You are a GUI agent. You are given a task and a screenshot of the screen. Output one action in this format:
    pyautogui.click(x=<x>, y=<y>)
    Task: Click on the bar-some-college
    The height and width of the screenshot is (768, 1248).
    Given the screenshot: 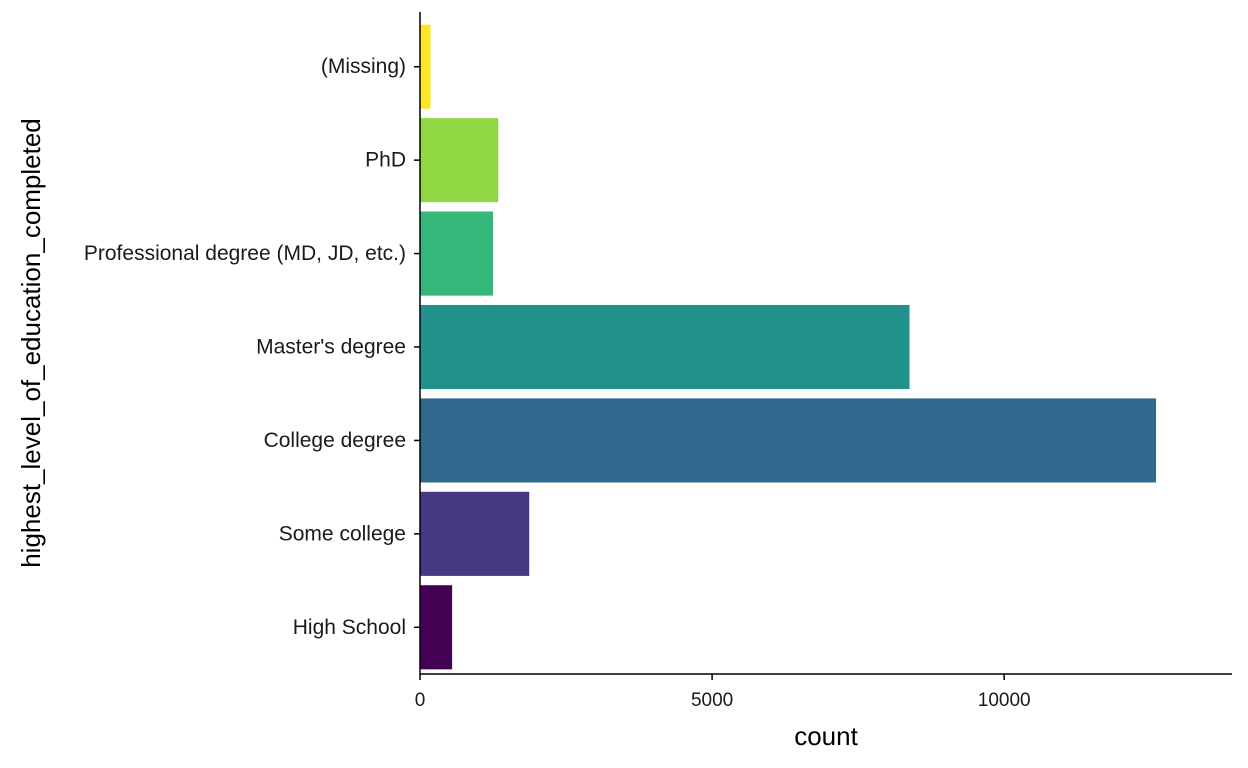 What is the action you would take?
    pyautogui.click(x=474, y=534)
    